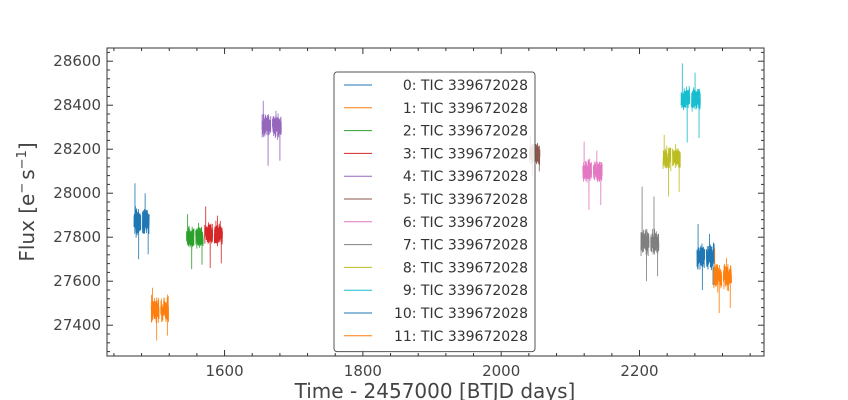  What do you see at coordinates (27, 228) in the screenshot?
I see `y-axis-label-base: Flux [e` at bounding box center [27, 228].